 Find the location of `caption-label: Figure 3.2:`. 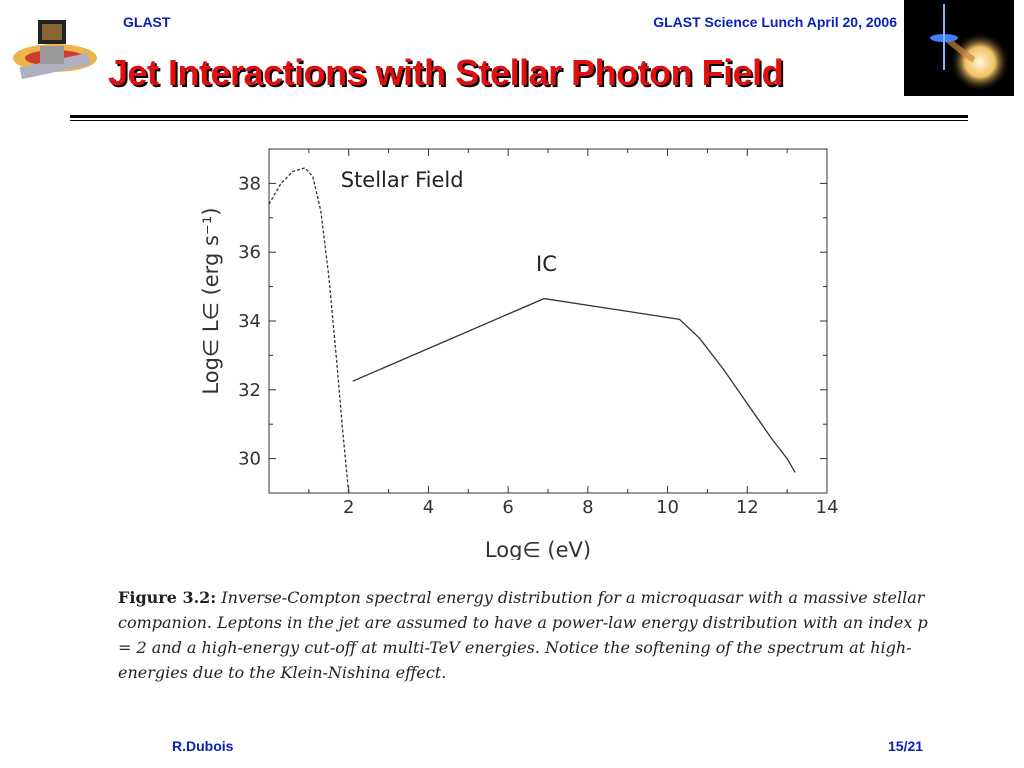

caption-label: Figure 3.2: is located at coordinates (167, 597).